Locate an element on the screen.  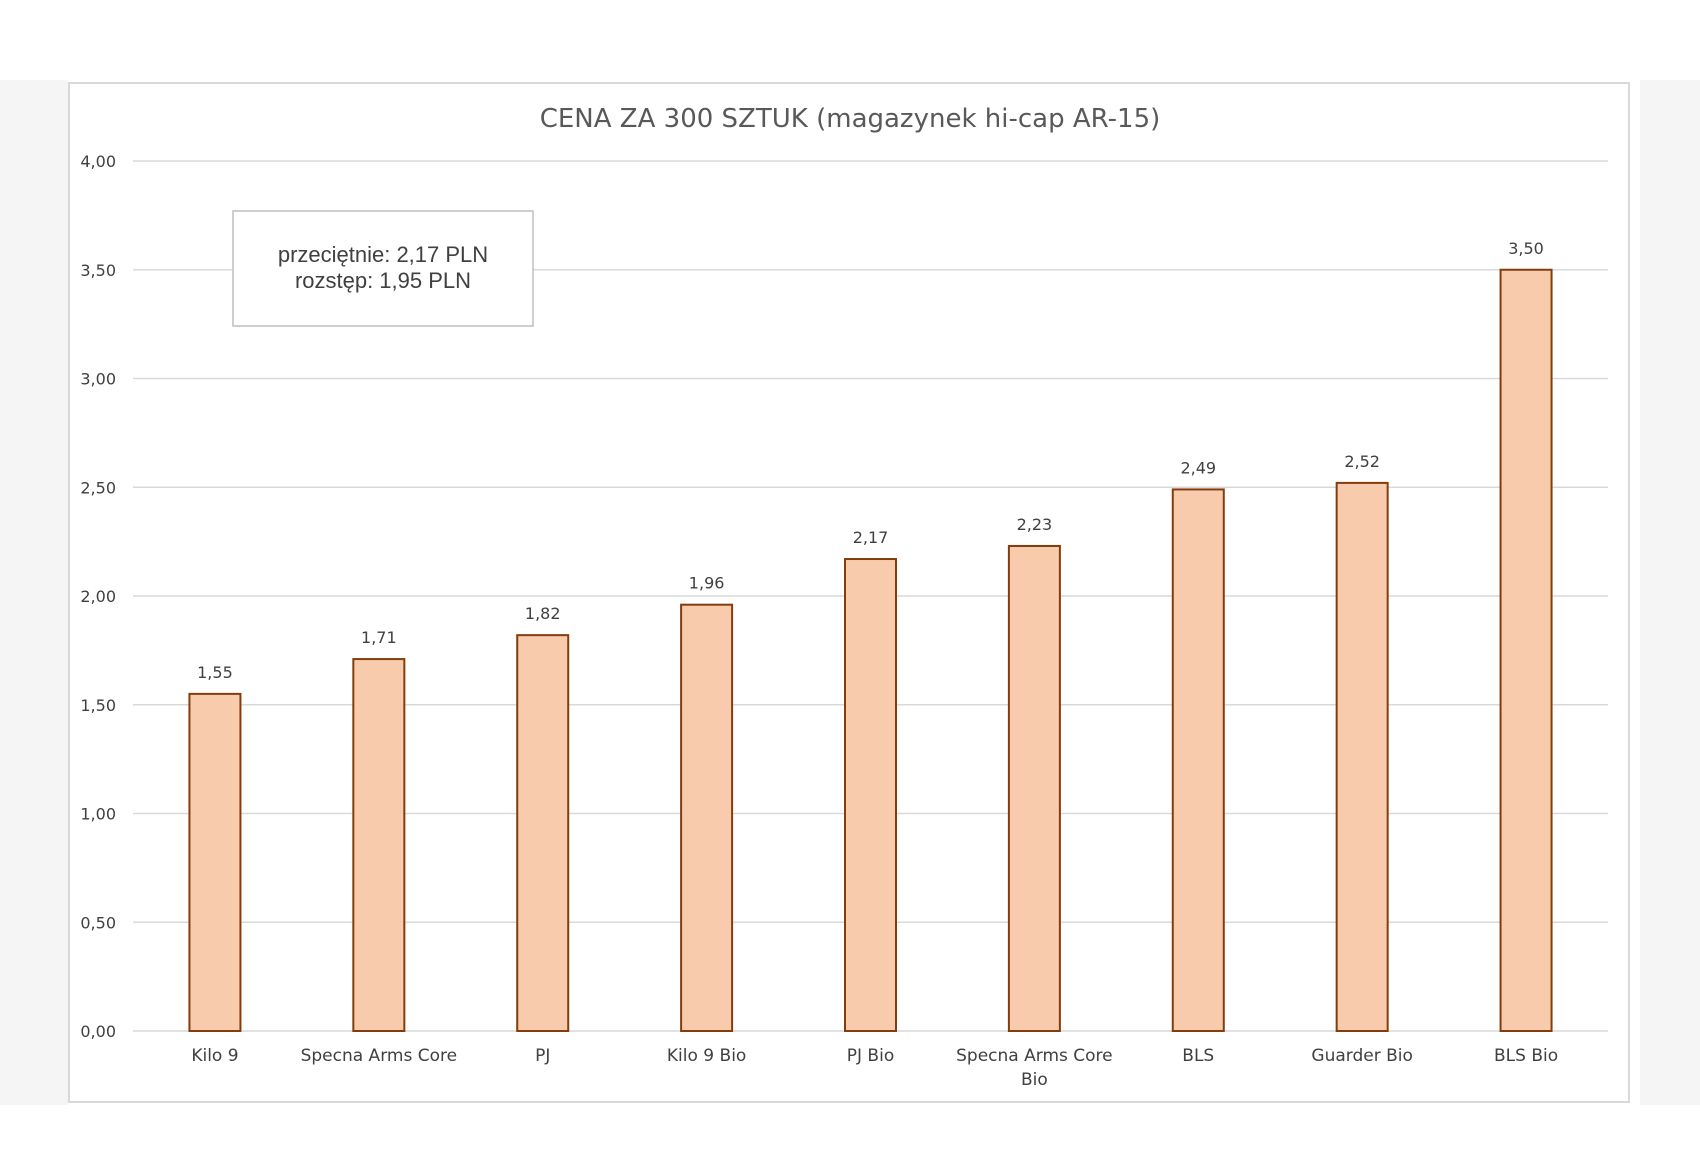
y-tick-label: 4,00 is located at coordinates (98, 161).